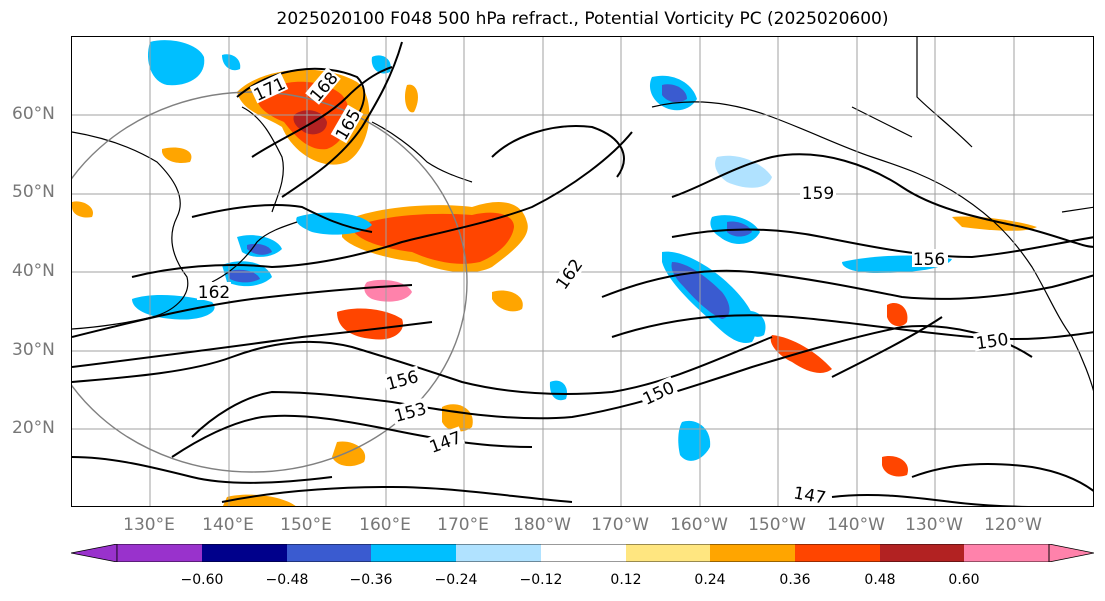 The width and height of the screenshot is (1105, 601). Describe the element at coordinates (880, 580) in the screenshot. I see `colorbar-tick-048: 0.48` at that location.